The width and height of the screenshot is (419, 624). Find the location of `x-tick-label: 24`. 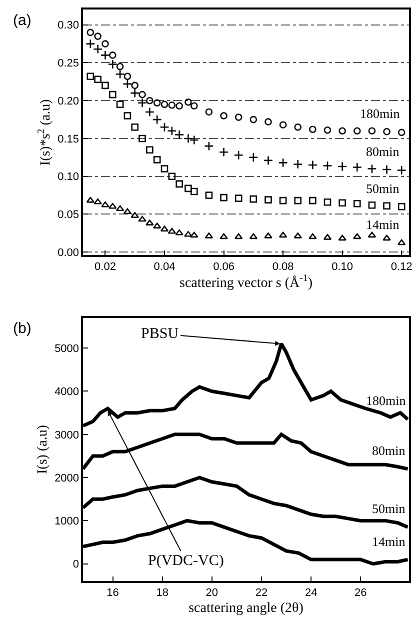

x-tick-label: 24 is located at coordinates (311, 593).